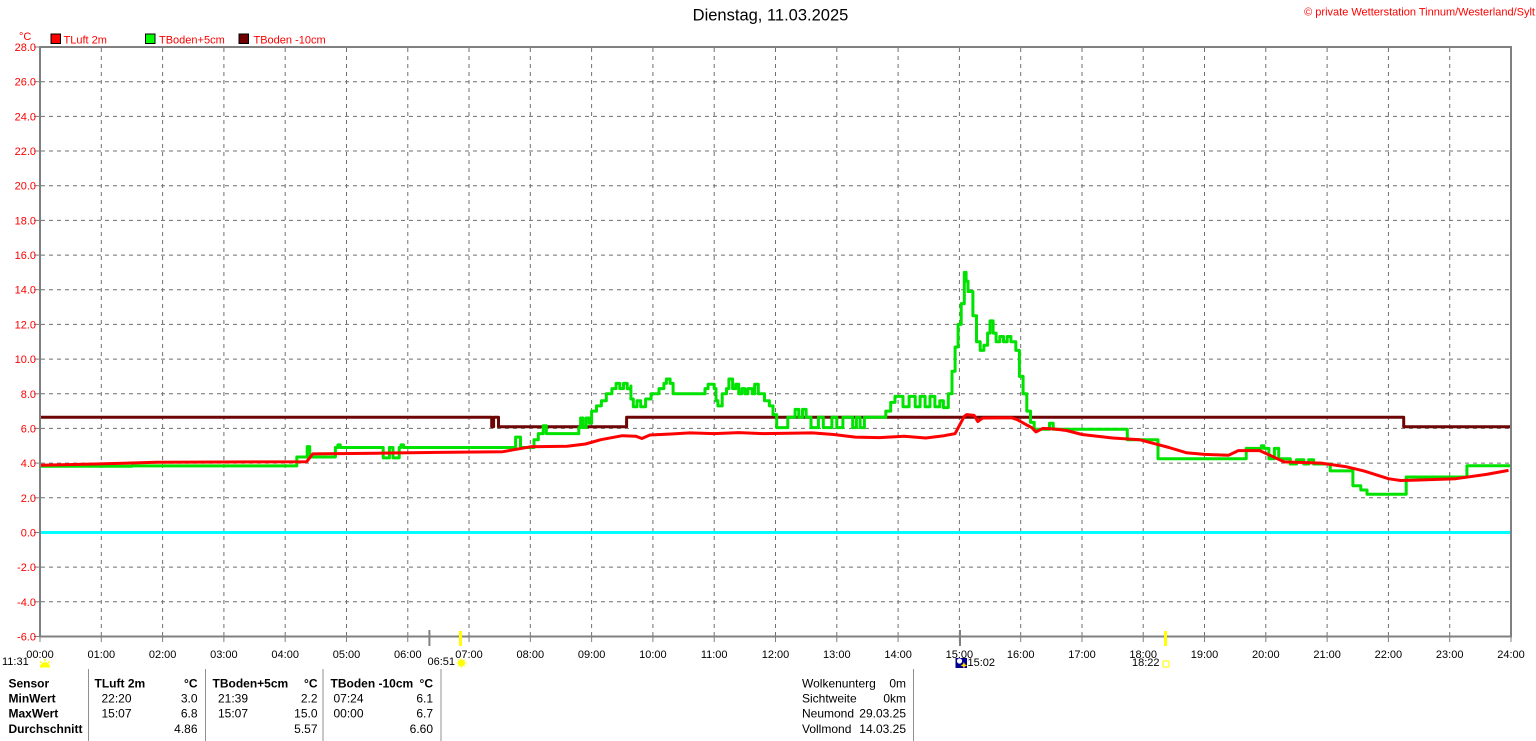  Describe the element at coordinates (422, 729) in the screenshot. I see `svg-text: 6.60` at that location.